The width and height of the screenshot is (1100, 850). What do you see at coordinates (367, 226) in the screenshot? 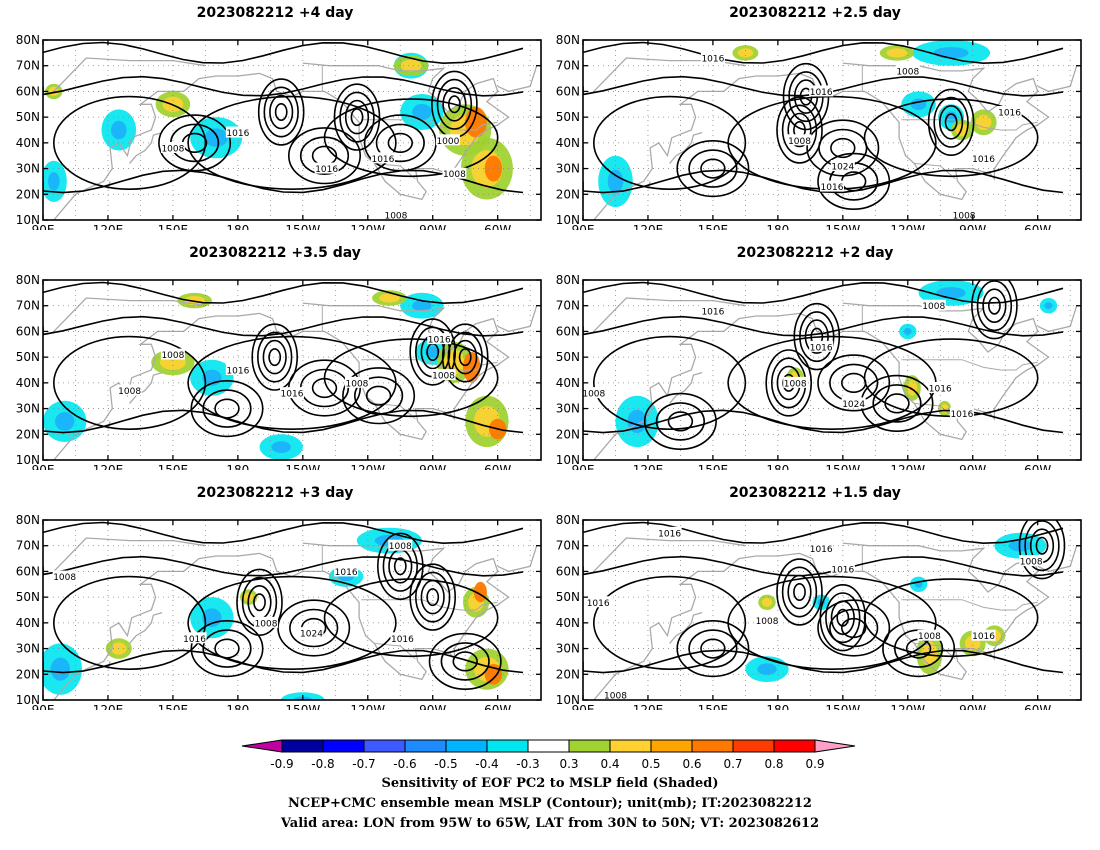
I see `x-tick-label: 120W` at bounding box center [367, 226].